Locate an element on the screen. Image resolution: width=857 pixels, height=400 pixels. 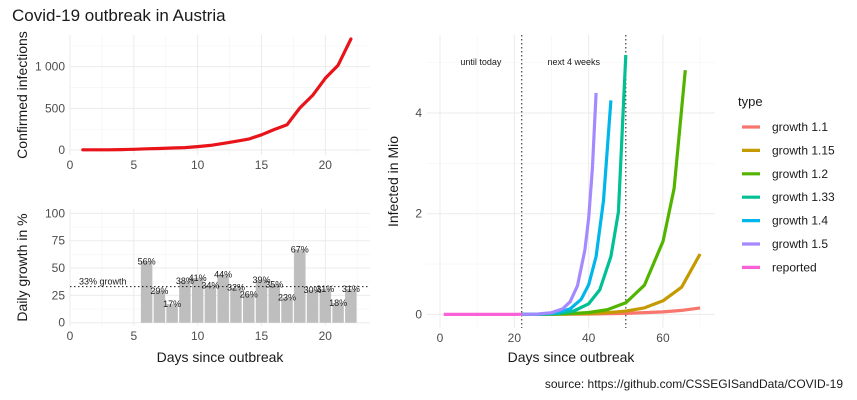
growth-x-axis-title: Days since outbreak is located at coordinates (221, 357).